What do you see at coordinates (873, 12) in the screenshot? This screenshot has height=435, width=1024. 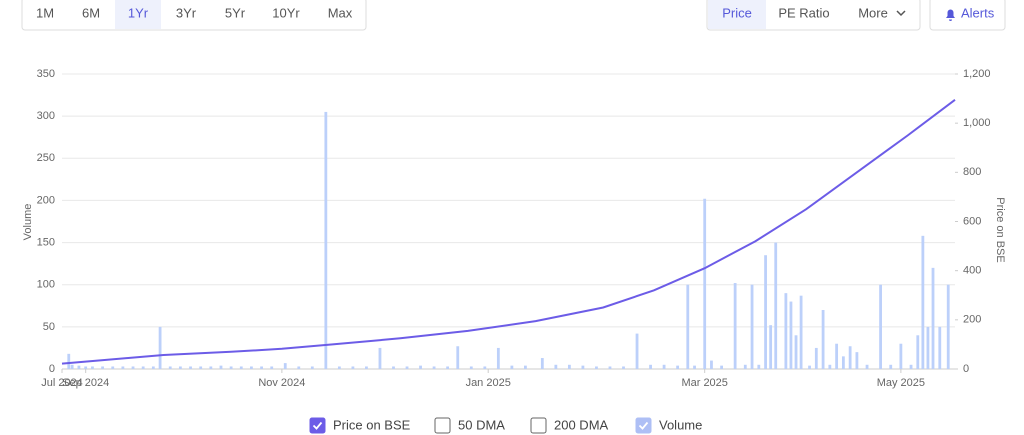 I see `view-button: More` at bounding box center [873, 12].